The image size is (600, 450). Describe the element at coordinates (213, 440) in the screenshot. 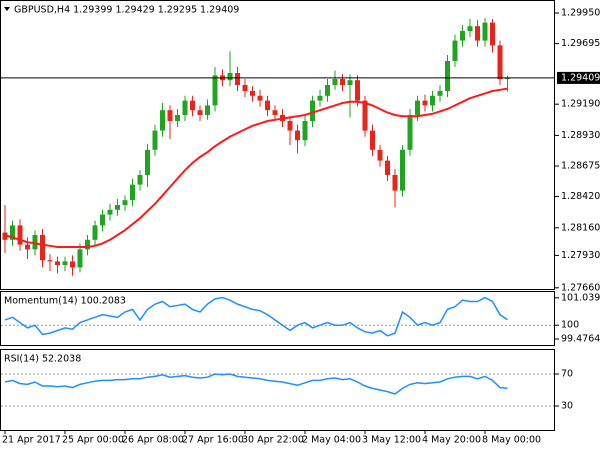

I see `x-tick-label: 27 Apr 16:00` at that location.